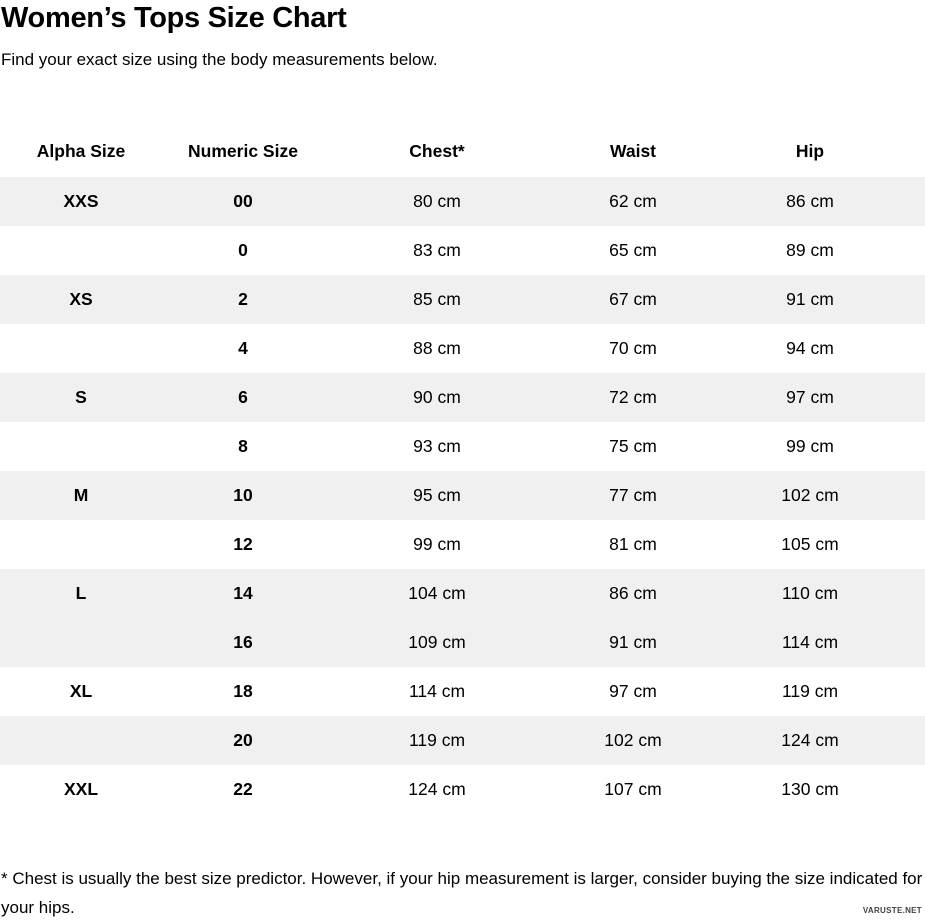 The width and height of the screenshot is (925, 922). Describe the element at coordinates (633, 593) in the screenshot. I see `cell-waist: 86 cm` at that location.